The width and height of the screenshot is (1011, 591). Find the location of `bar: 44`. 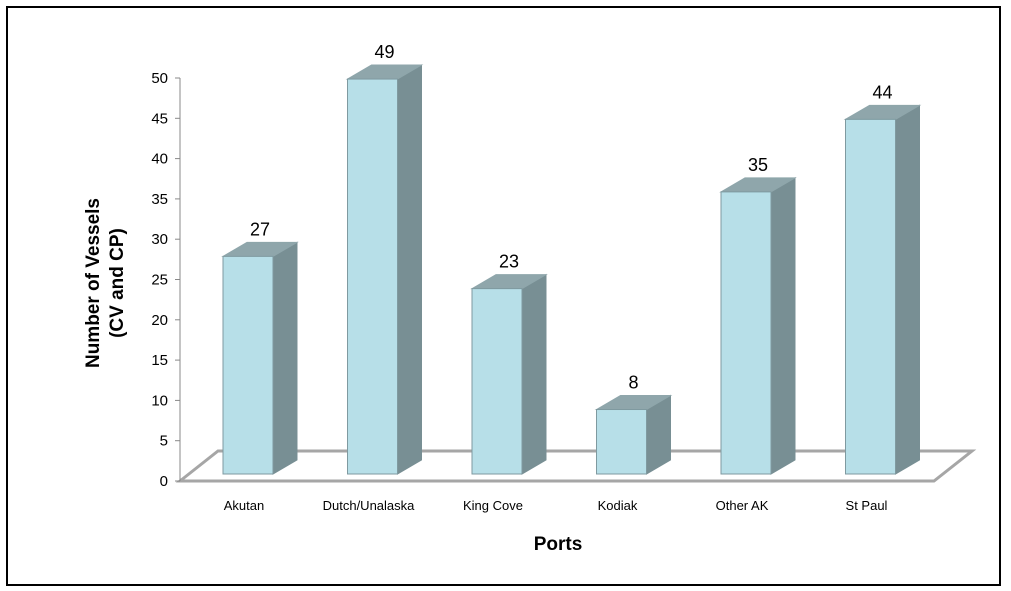

bar: 44 is located at coordinates (882, 278).